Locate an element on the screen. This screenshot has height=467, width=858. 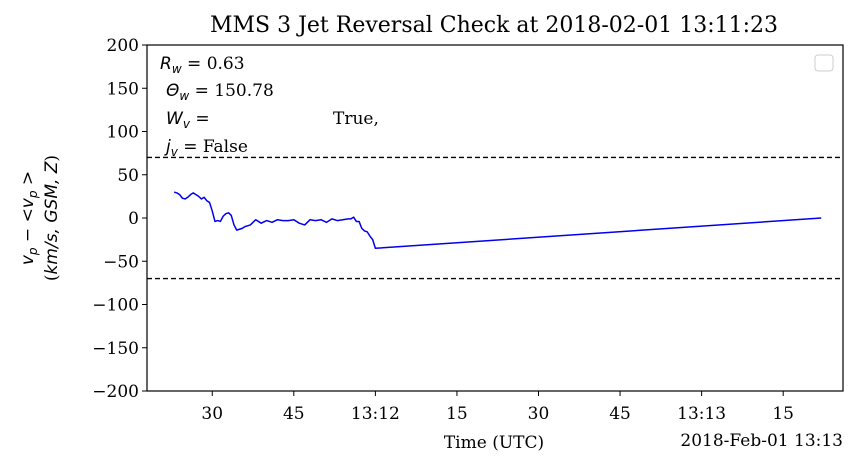
x-tick-label: 13:12 is located at coordinates (375, 414).